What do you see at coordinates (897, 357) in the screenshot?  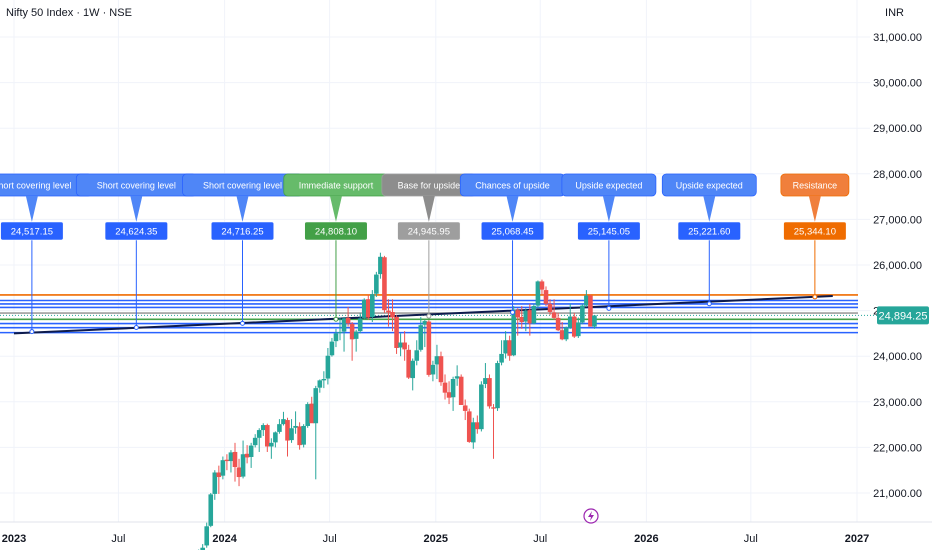 I see `y-tick-label: 24,000.00` at bounding box center [897, 357].